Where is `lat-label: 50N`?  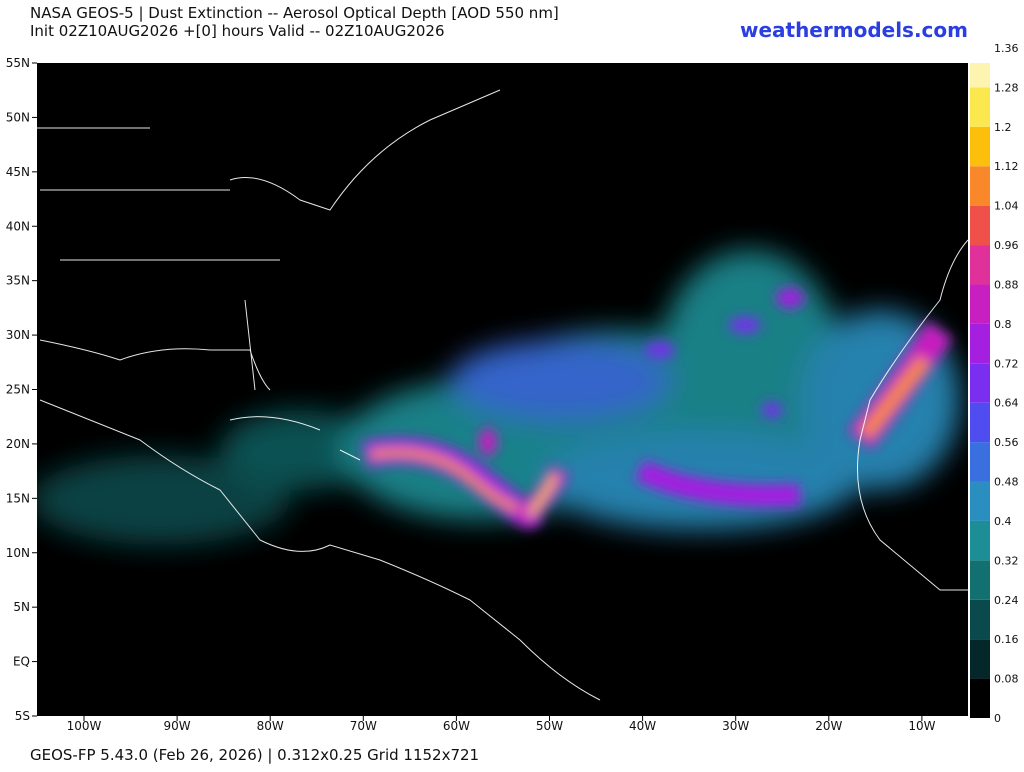 lat-label: 50N is located at coordinates (18, 117).